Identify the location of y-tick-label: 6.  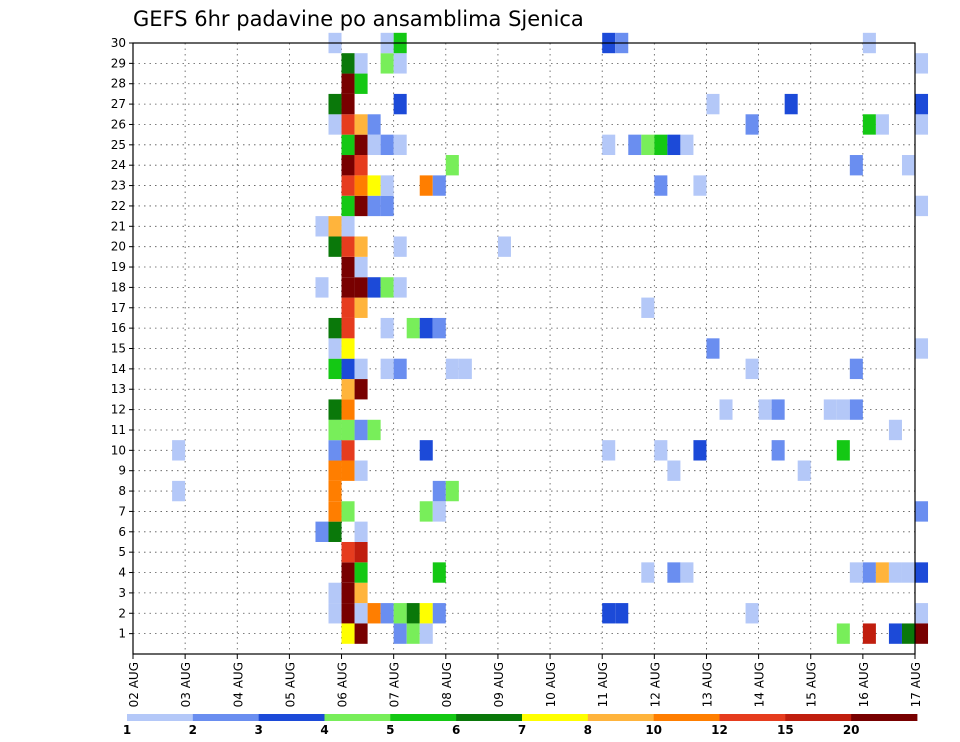
(122, 532).